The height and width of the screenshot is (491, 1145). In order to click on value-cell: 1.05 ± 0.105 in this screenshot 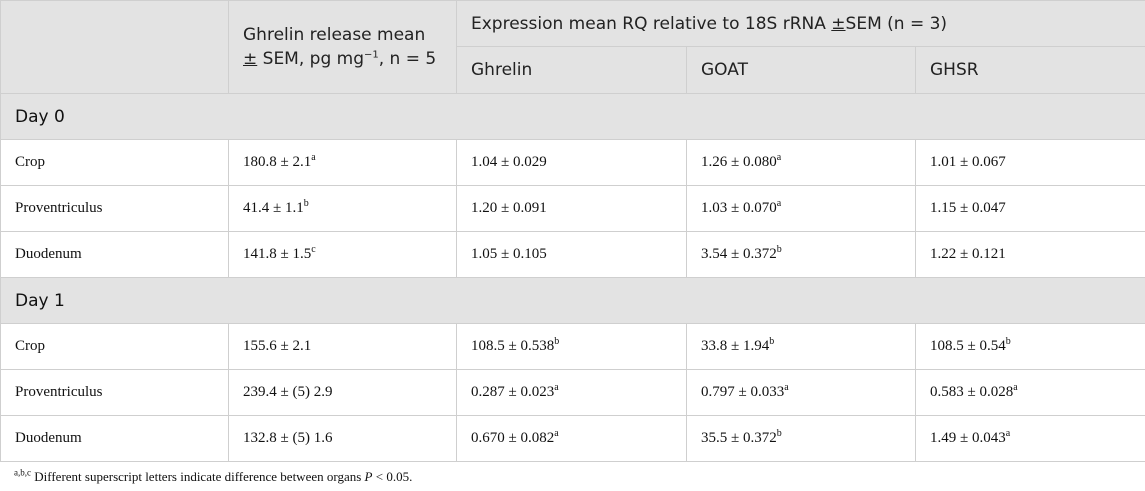, I will do `click(571, 254)`.